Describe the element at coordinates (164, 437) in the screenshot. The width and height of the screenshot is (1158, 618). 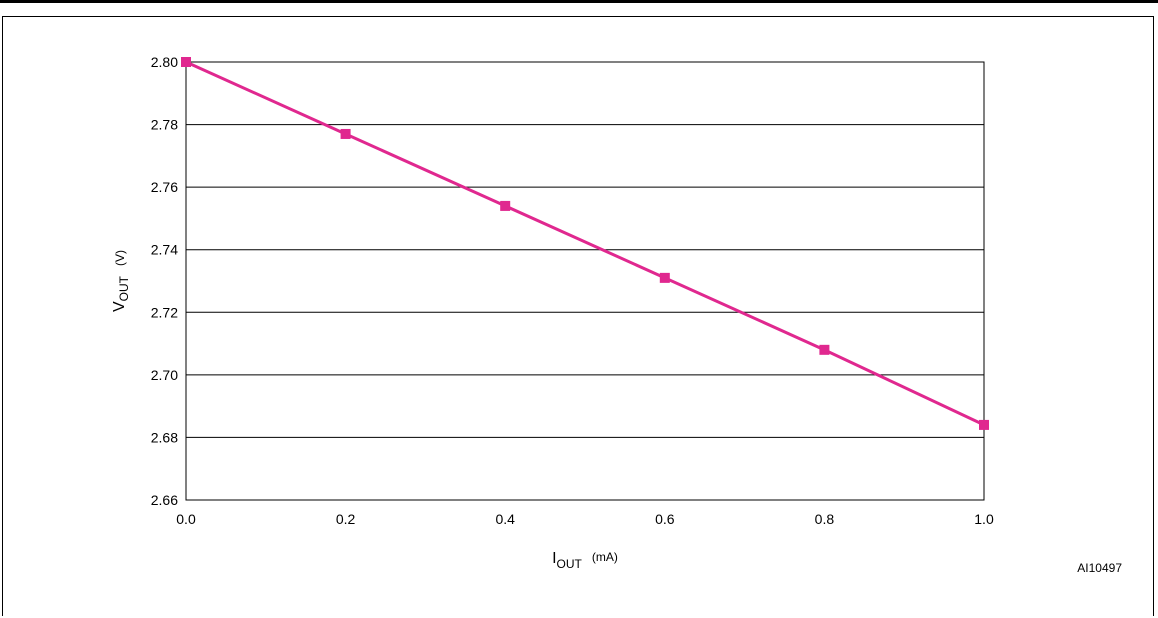
I see `y-tick-label: 2.68` at that location.